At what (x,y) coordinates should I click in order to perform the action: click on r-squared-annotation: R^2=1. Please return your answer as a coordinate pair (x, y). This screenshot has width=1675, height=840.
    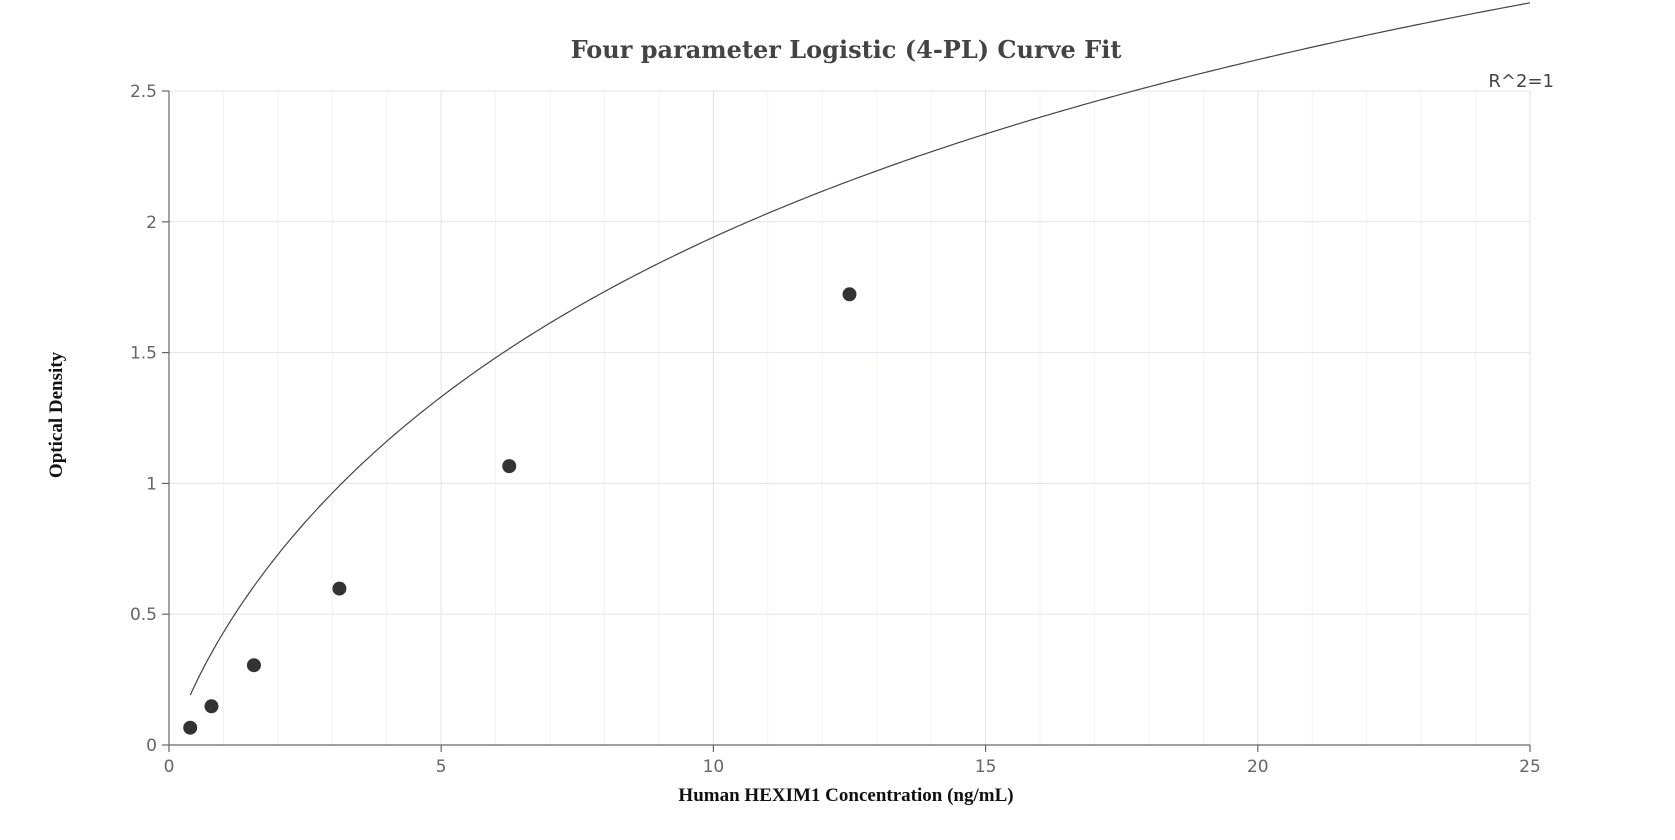
    Looking at the image, I should click on (1521, 81).